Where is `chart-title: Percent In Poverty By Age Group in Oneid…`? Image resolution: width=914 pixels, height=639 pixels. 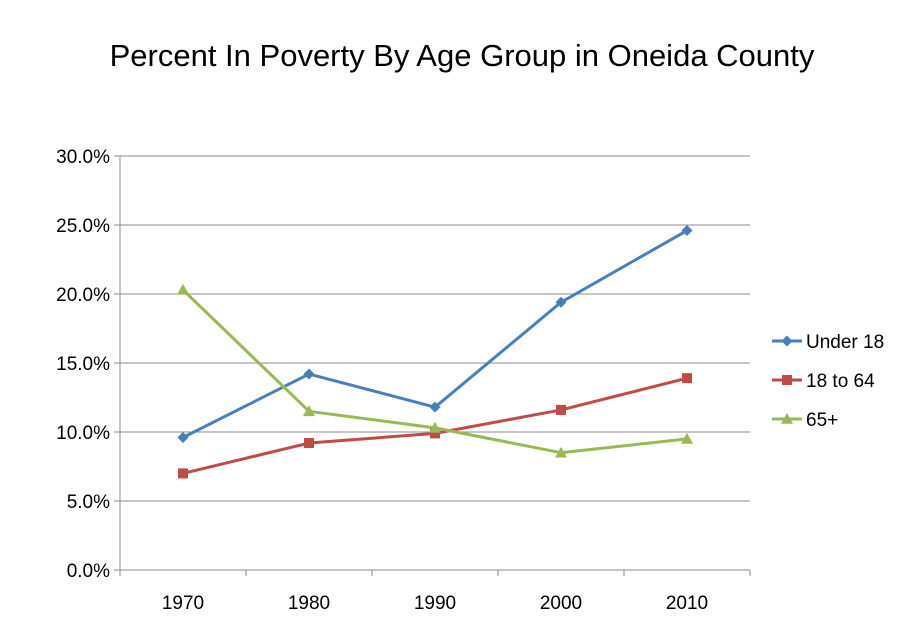
chart-title: Percent In Poverty By Age Group in Oneid… is located at coordinates (462, 55).